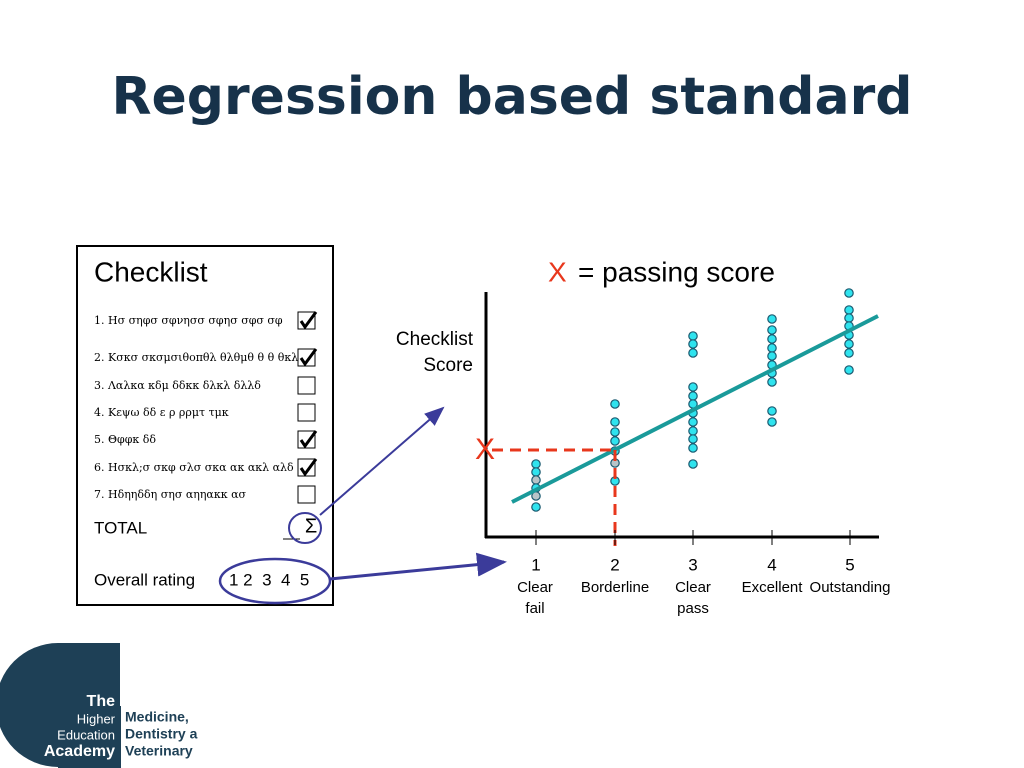 The image size is (1024, 768). What do you see at coordinates (196, 357) in the screenshot?
I see `checklist-item: 2. Κσκσ σκσμσιθοπθλ θλθμθ θ θ θκλ` at bounding box center [196, 357].